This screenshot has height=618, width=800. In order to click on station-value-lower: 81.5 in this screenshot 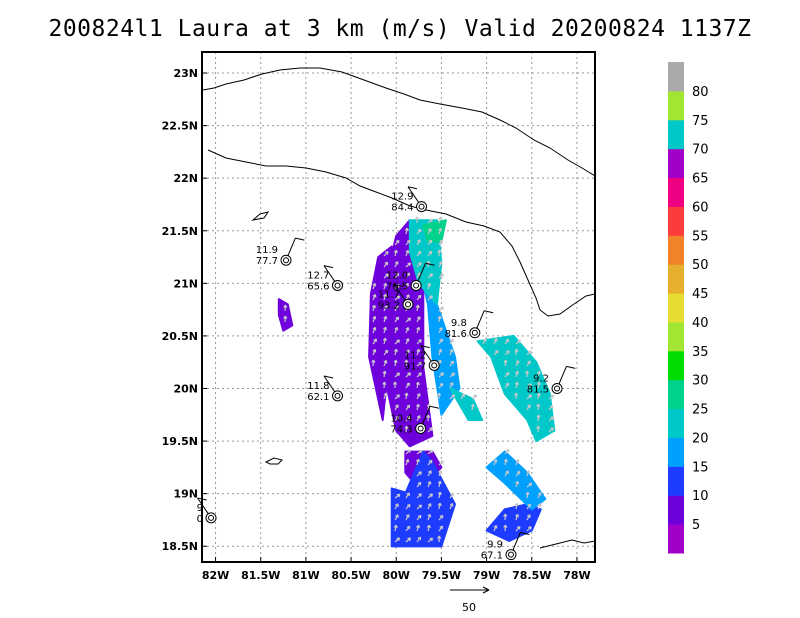, I will do `click(538, 389)`.